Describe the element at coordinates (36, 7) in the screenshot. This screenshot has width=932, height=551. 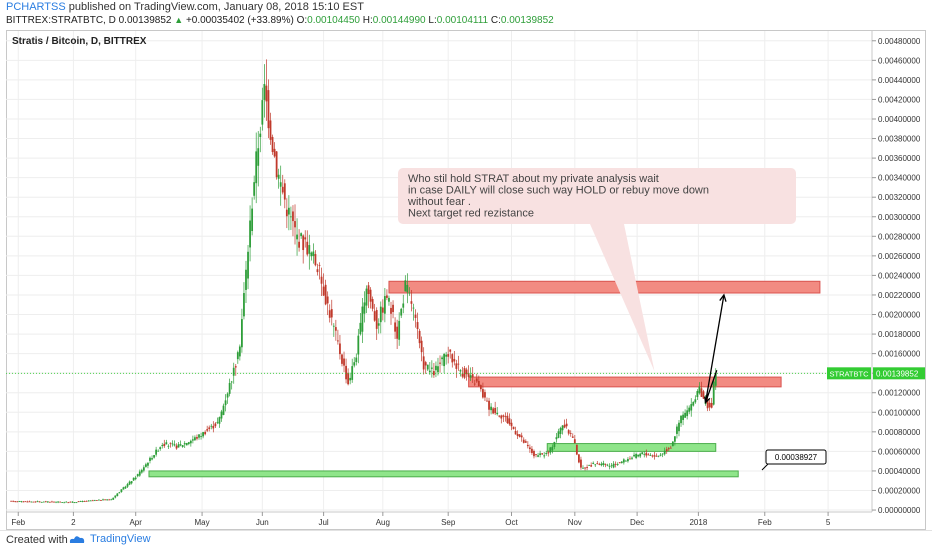
I see `author-link: PCHARTSS` at that location.